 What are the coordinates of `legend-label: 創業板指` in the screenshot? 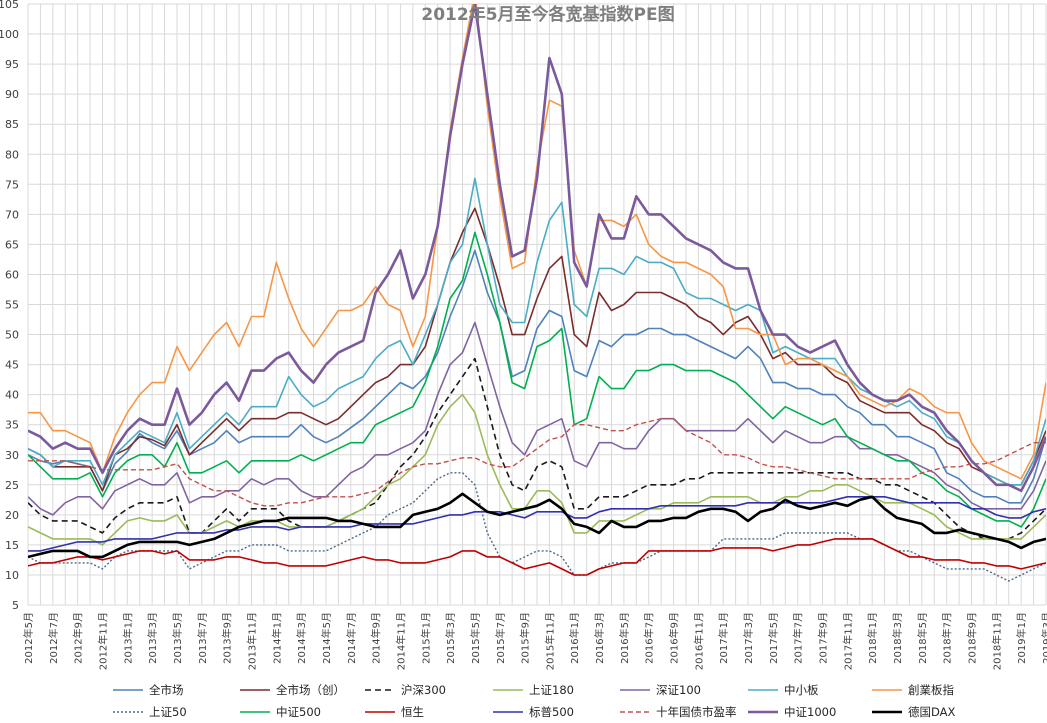 It's located at (931, 690).